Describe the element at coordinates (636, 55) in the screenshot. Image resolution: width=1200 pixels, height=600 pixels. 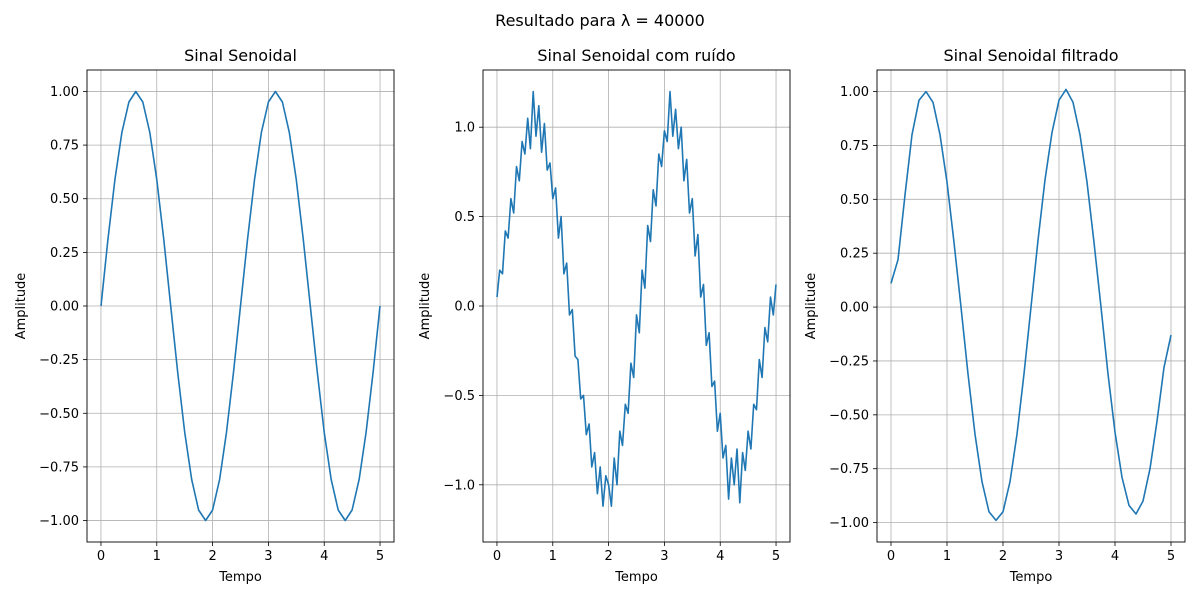
I see `plot-title: Sinal Senoidal com ruído` at that location.